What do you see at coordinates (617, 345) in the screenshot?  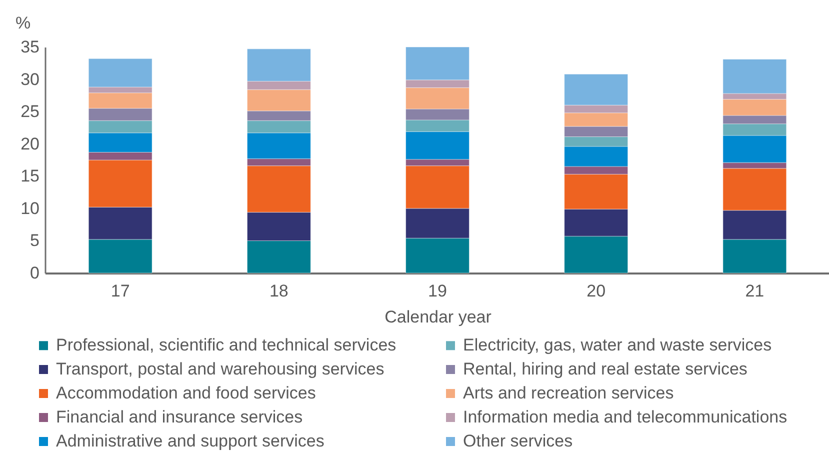 I see `legend-label: Electricity, gas, water and waste services` at bounding box center [617, 345].